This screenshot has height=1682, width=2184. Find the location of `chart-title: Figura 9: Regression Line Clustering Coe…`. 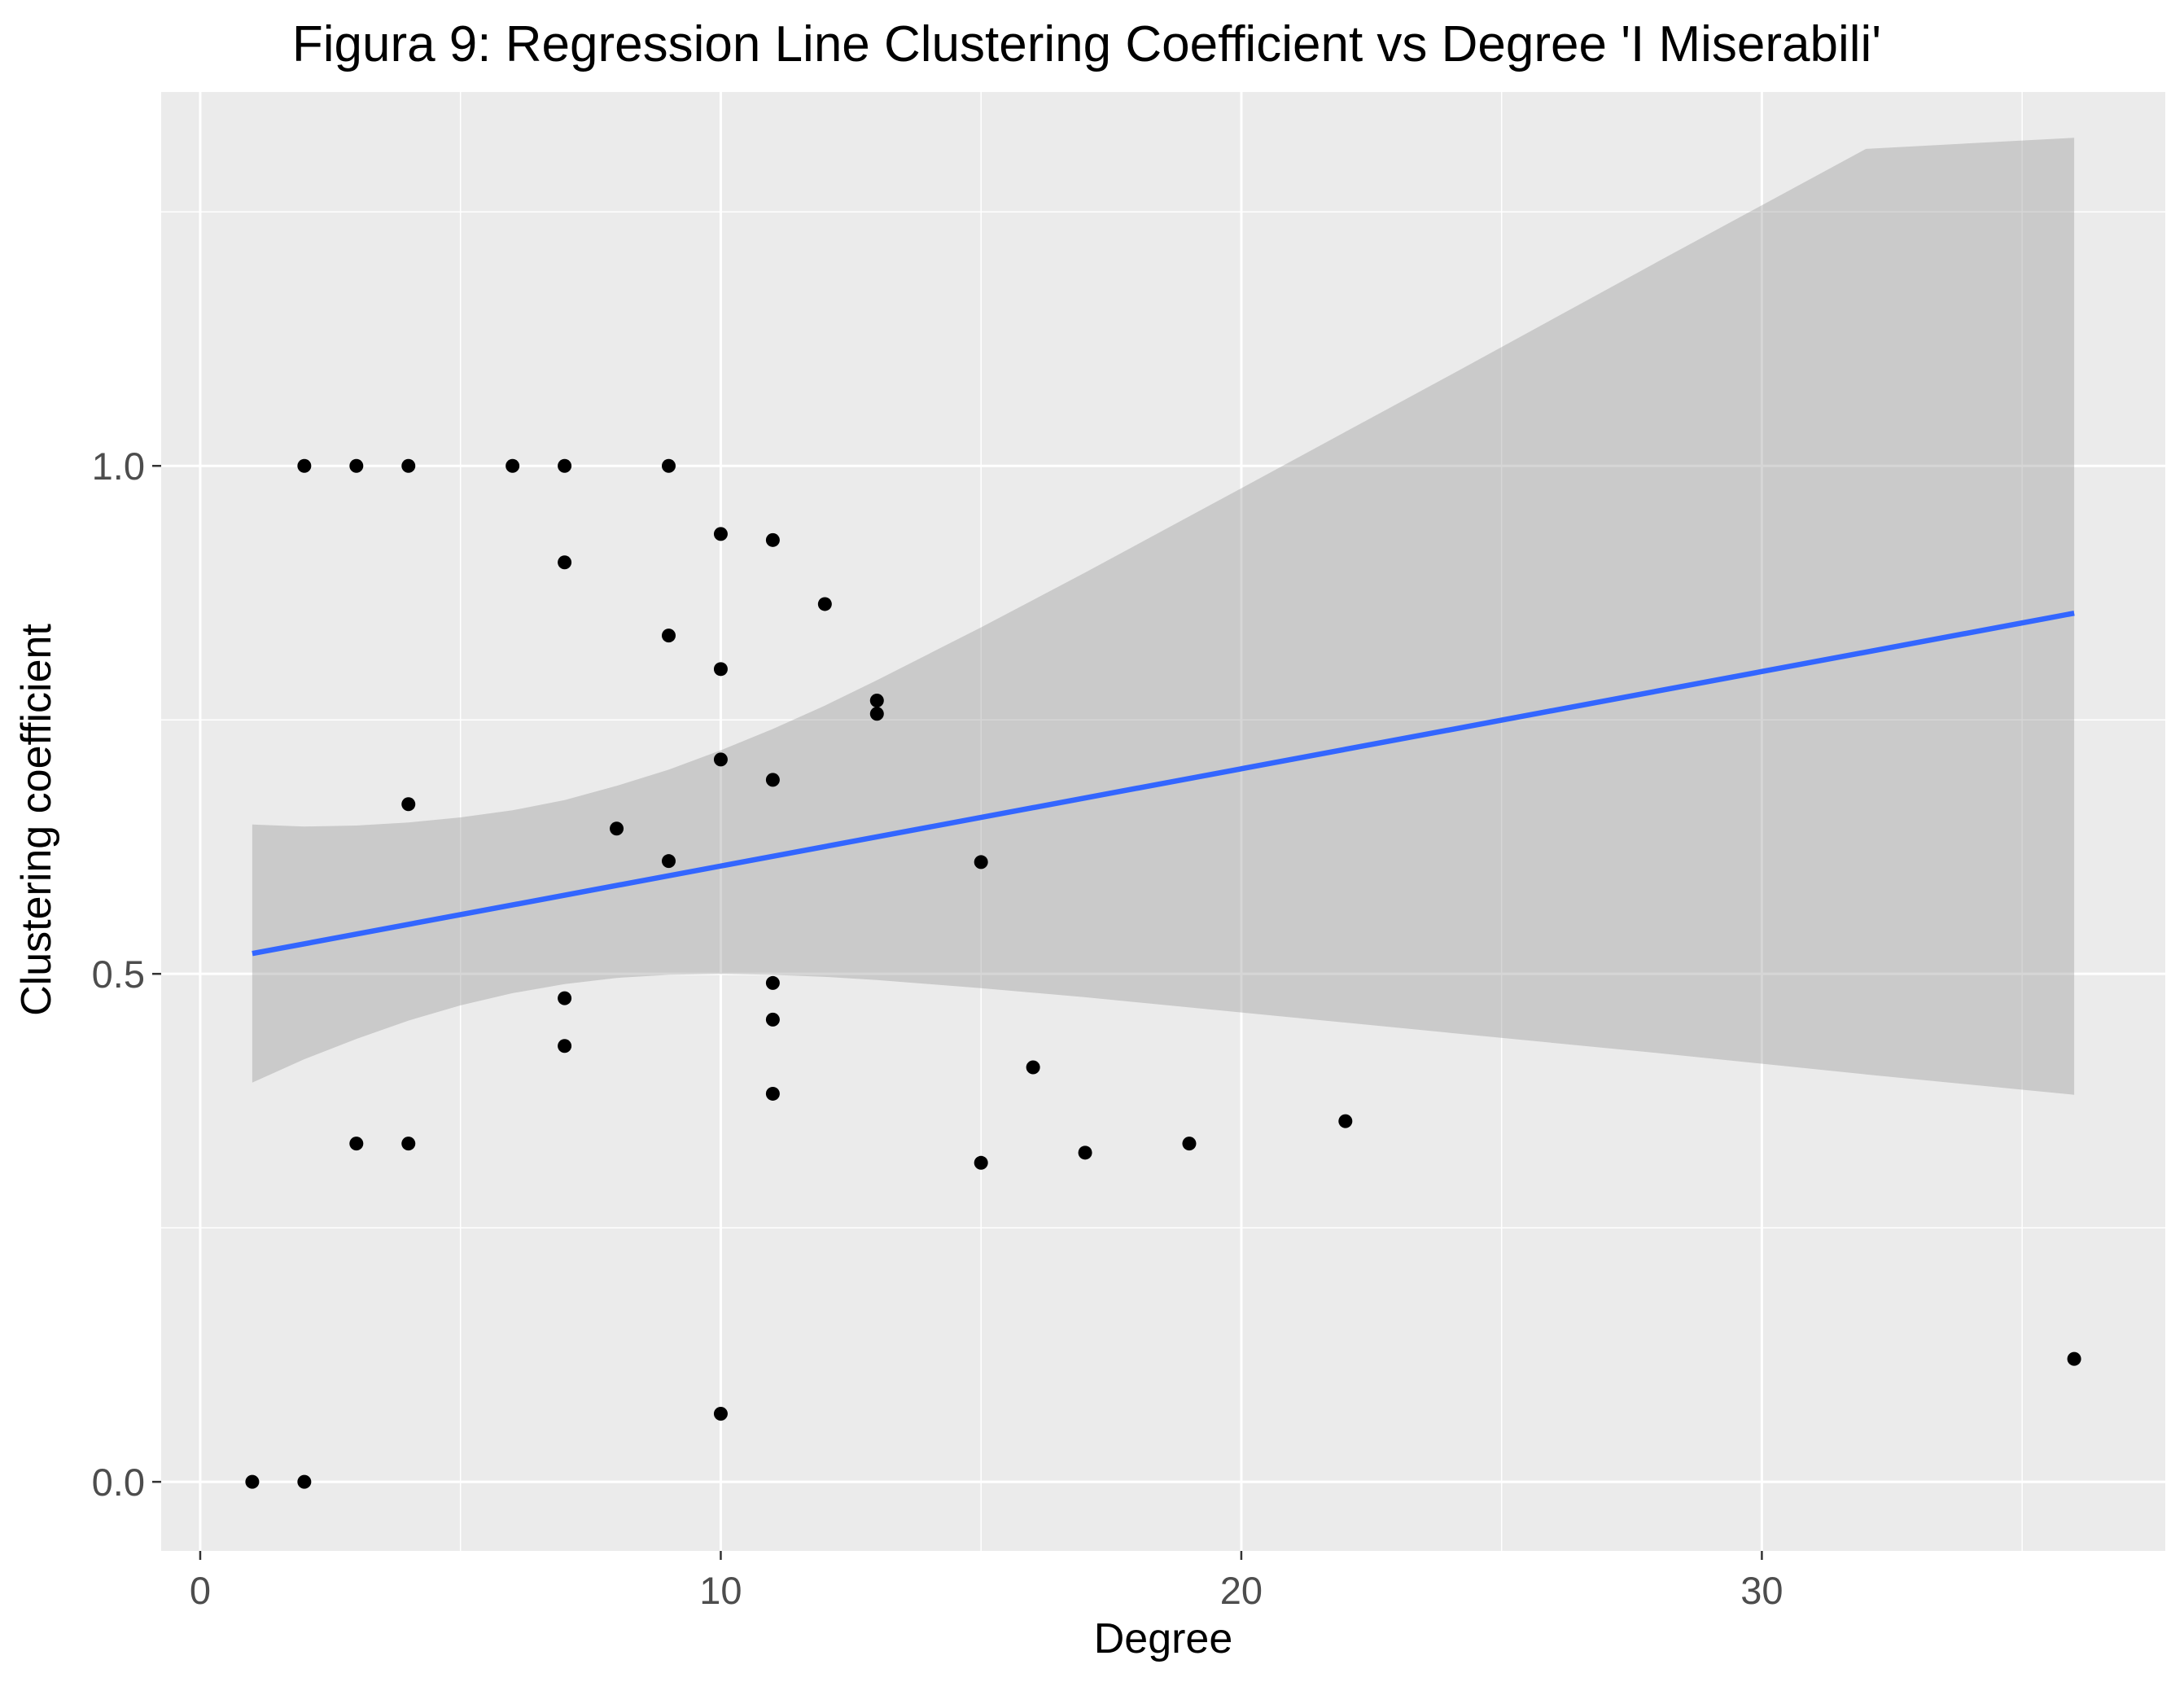

chart-title: Figura 9: Regression Line Clustering Coe… is located at coordinates (1086, 44).